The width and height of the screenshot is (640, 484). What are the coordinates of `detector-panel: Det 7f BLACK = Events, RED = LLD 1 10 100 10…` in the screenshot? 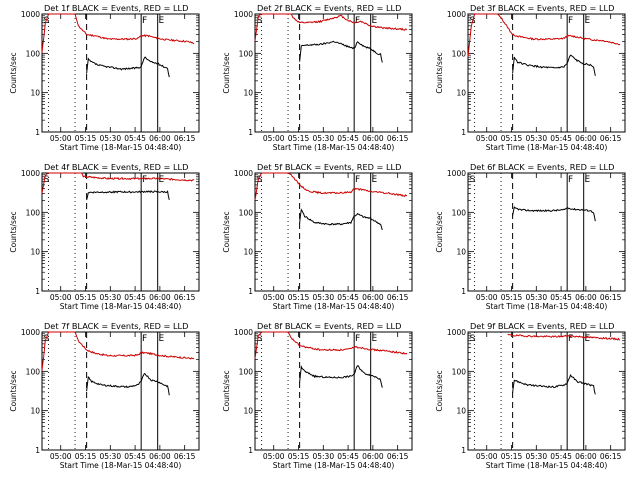 It's located at (104, 395).